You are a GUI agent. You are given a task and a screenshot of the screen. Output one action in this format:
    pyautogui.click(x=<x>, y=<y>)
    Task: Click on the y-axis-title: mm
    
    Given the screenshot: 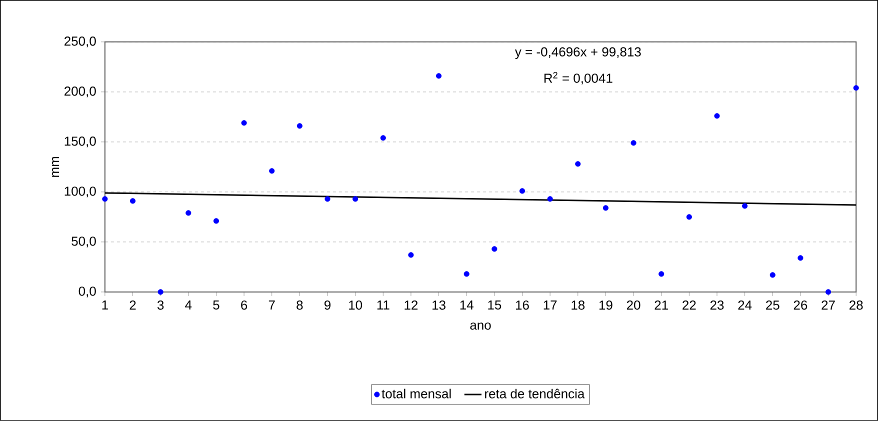 What is the action you would take?
    pyautogui.click(x=55, y=167)
    